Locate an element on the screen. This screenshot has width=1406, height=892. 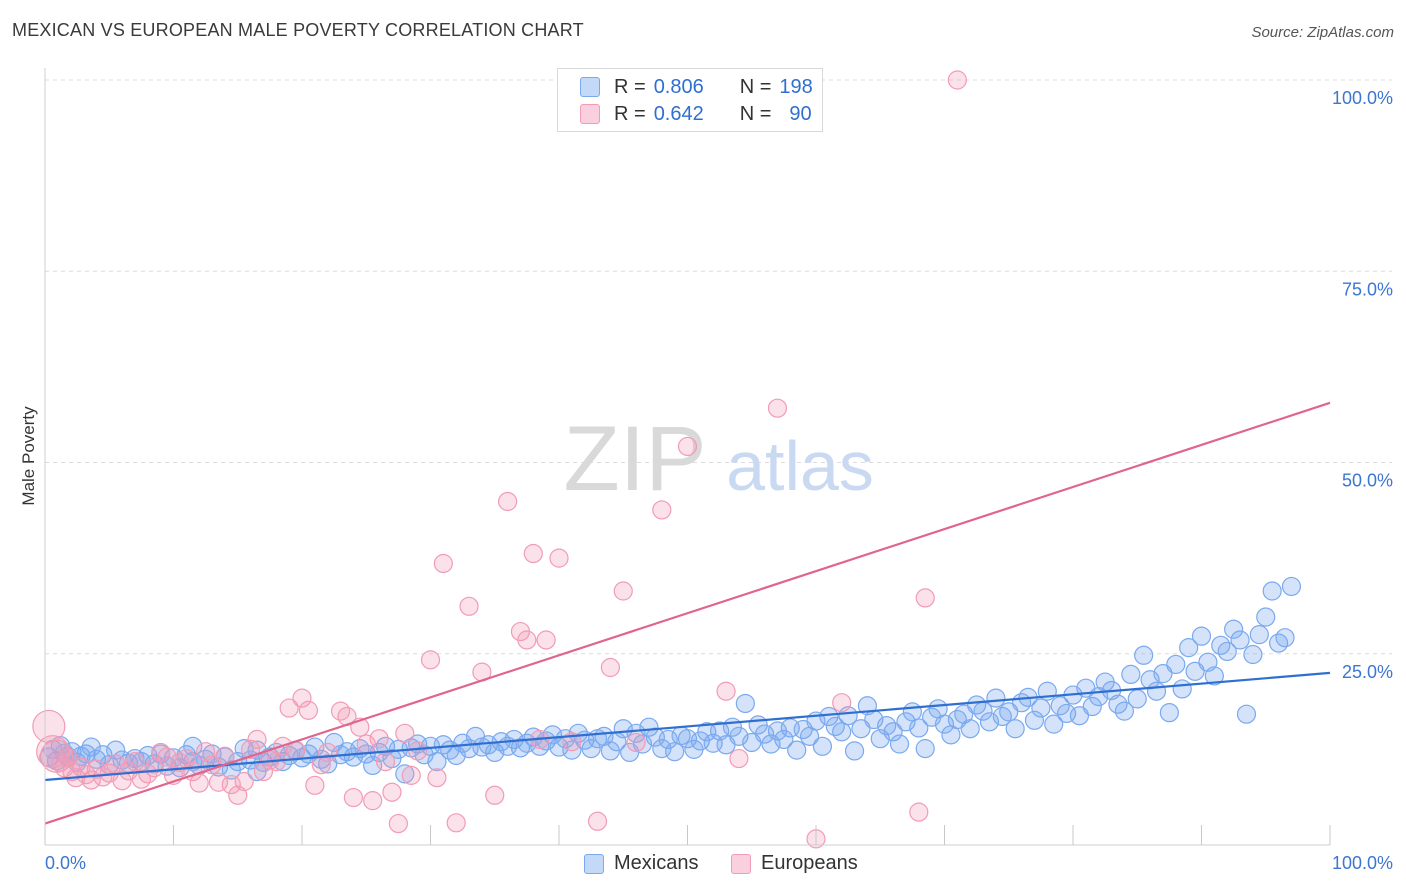
legend-label-europeans: Europeans is located at coordinates (809, 863).